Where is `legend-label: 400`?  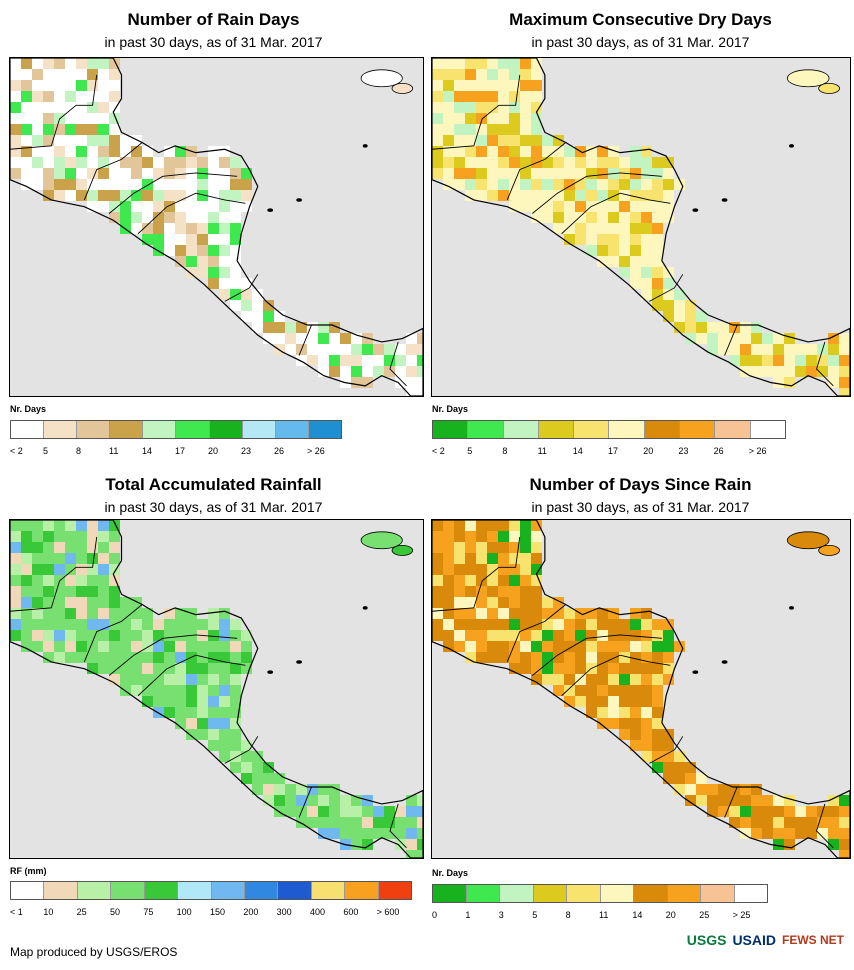 legend-label: 400 is located at coordinates (318, 912).